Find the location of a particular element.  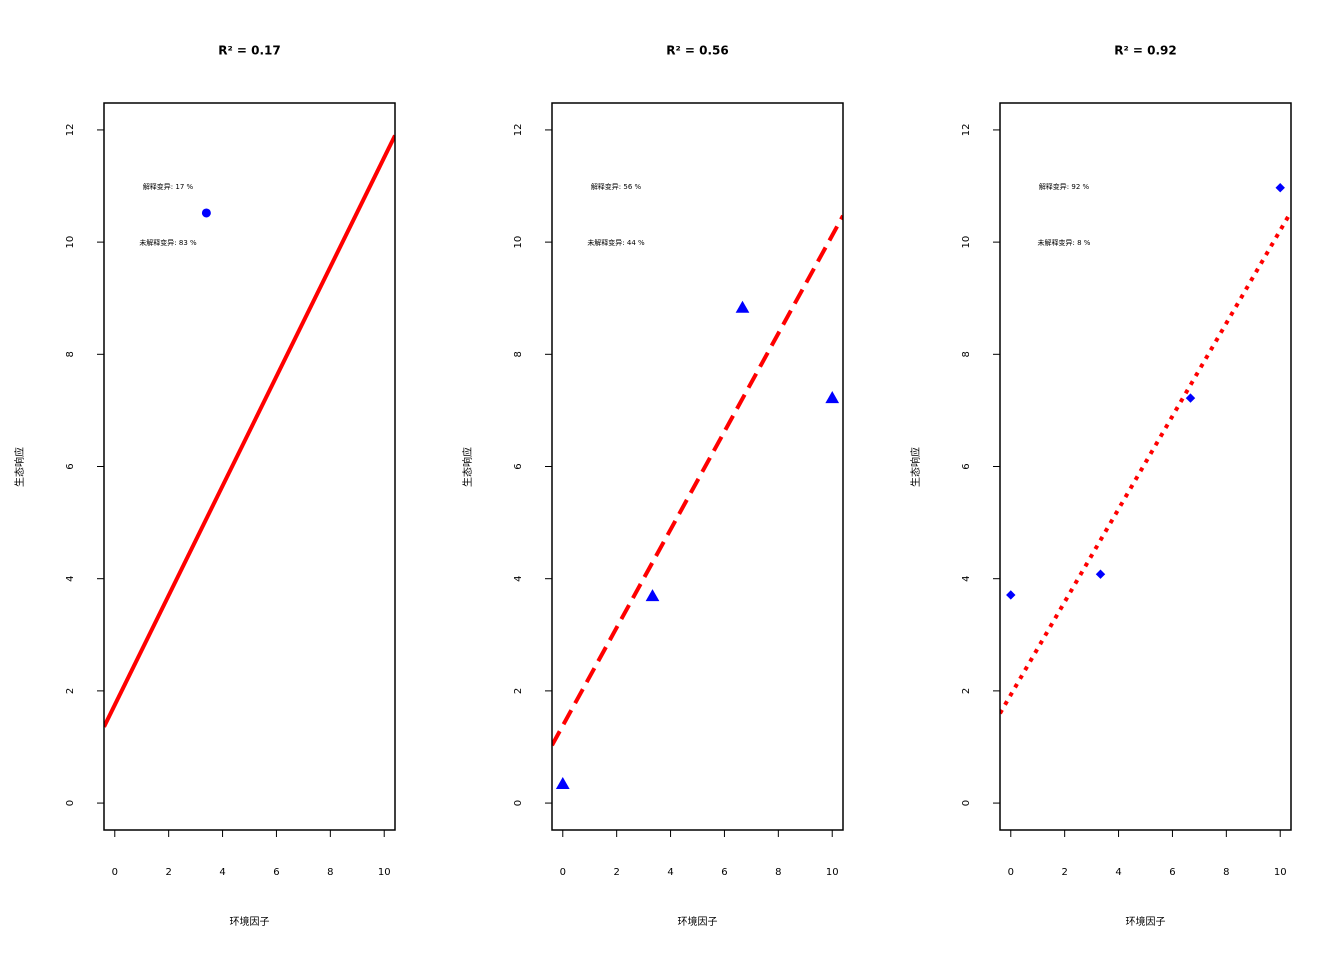

annotation: 未解释变异: 8 % is located at coordinates (1064, 242).